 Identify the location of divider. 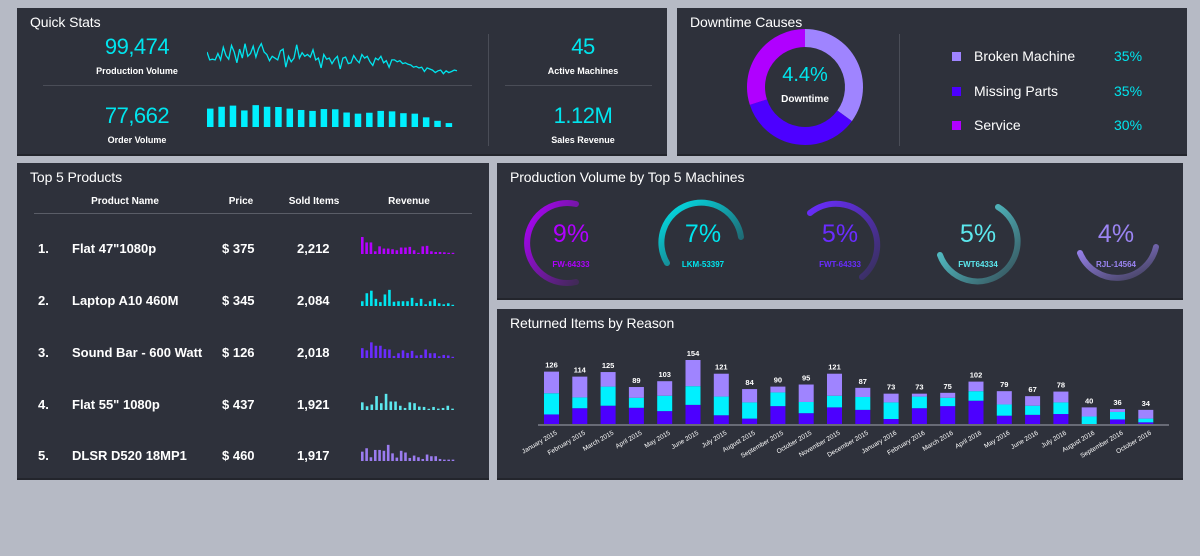
(578, 85).